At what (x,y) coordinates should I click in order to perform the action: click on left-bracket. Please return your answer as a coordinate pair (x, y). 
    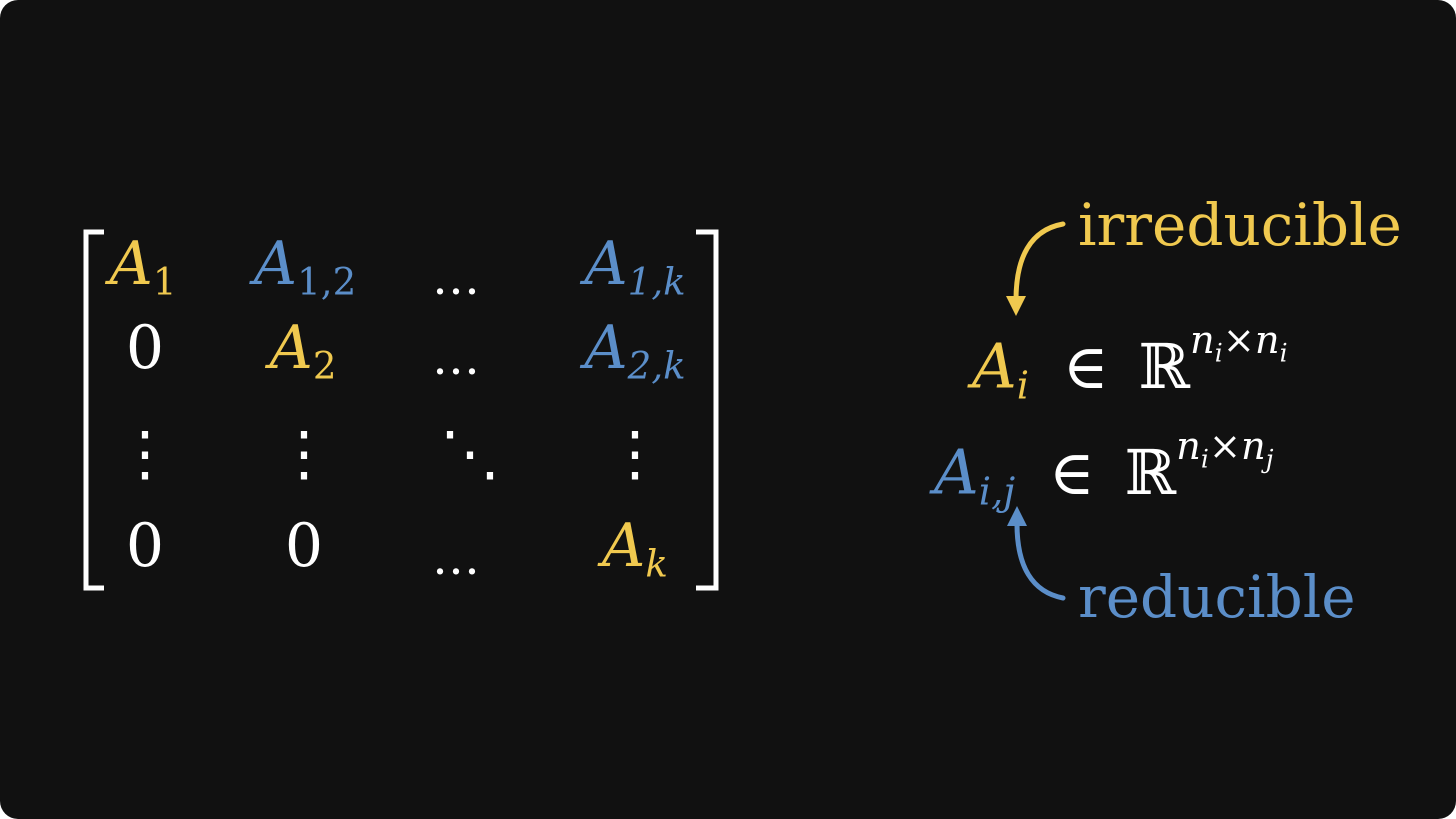
    Looking at the image, I should click on (93, 410).